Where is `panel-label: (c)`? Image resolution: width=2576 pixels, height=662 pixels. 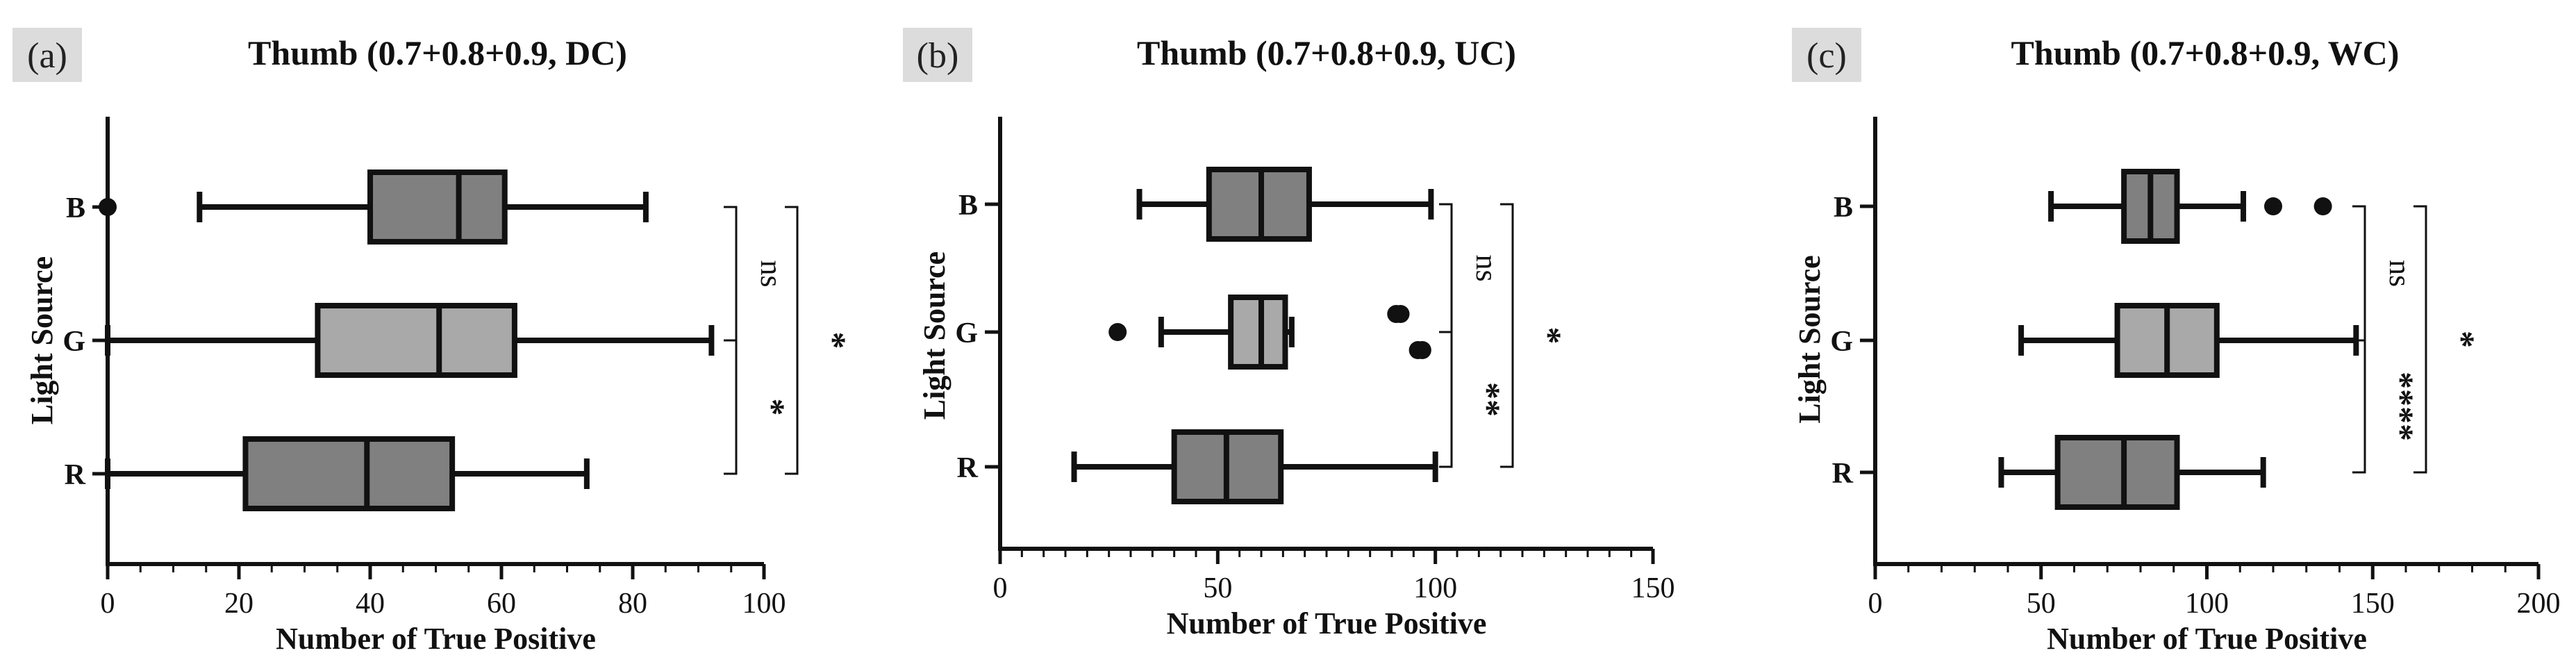
panel-label: (c) is located at coordinates (1826, 56).